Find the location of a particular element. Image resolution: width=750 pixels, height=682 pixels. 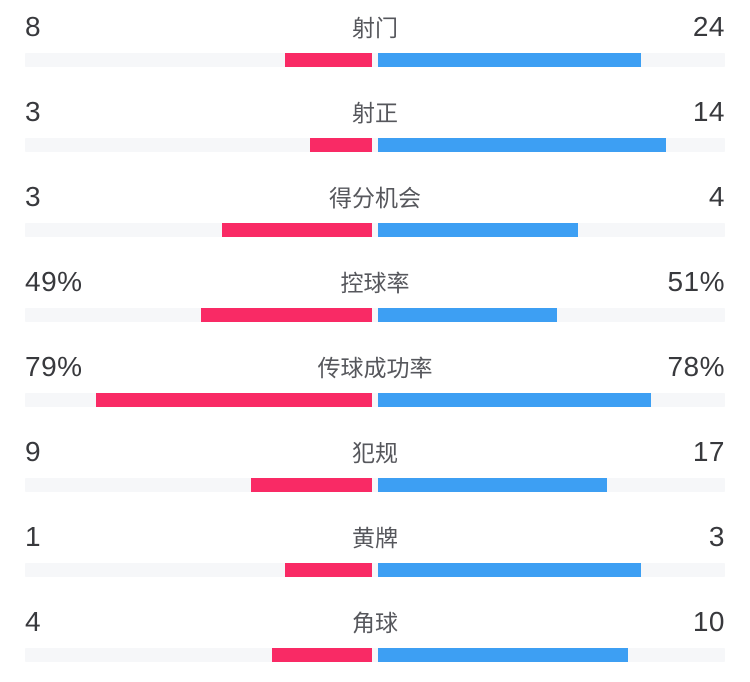

home-team-value: 79% is located at coordinates (54, 366).